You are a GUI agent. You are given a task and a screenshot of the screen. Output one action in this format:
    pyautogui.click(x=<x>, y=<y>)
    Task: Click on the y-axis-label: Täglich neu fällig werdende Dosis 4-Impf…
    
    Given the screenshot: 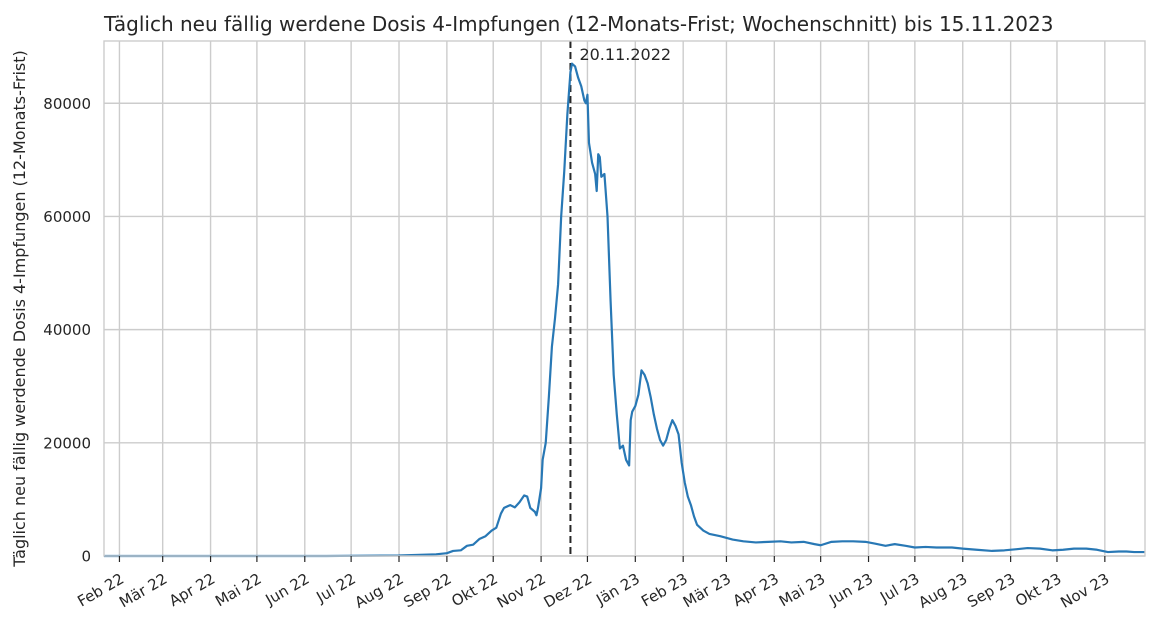 What is the action you would take?
    pyautogui.click(x=19, y=309)
    